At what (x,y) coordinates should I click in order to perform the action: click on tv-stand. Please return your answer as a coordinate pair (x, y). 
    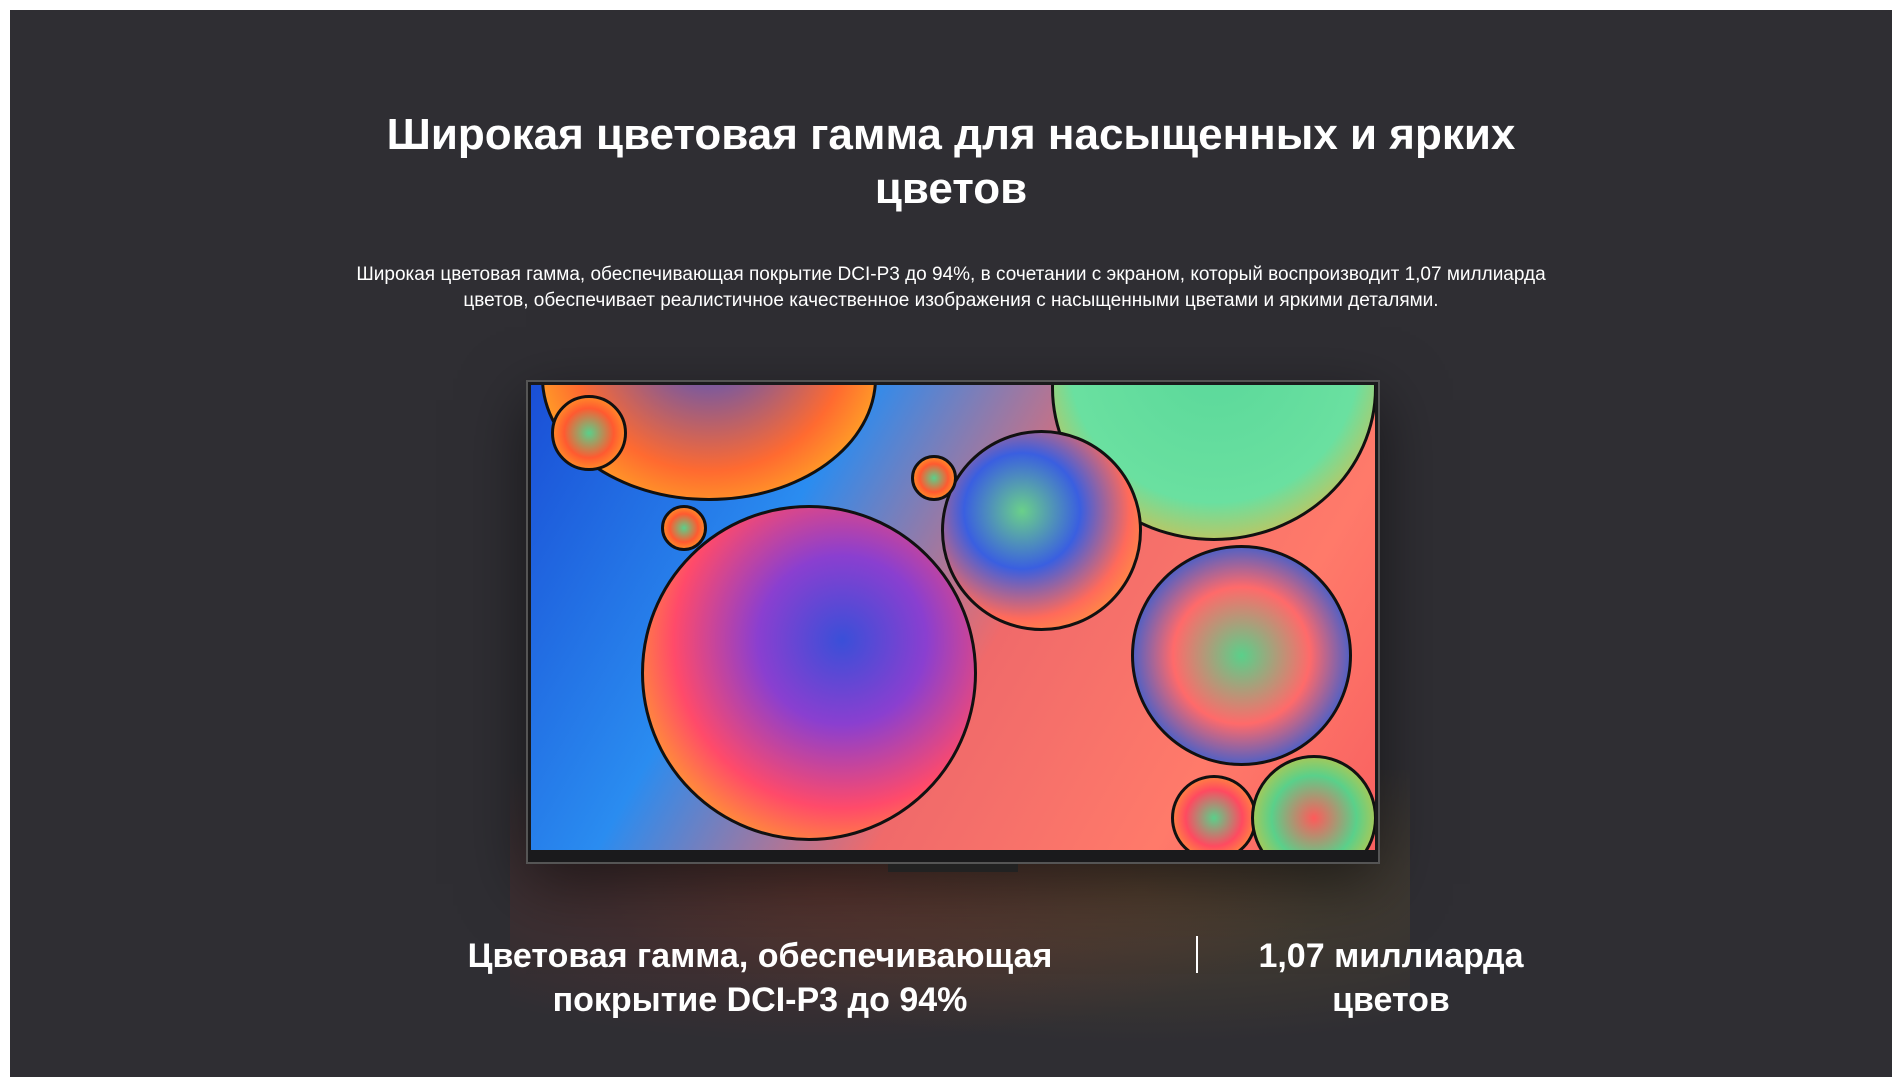
    Looking at the image, I should click on (953, 868).